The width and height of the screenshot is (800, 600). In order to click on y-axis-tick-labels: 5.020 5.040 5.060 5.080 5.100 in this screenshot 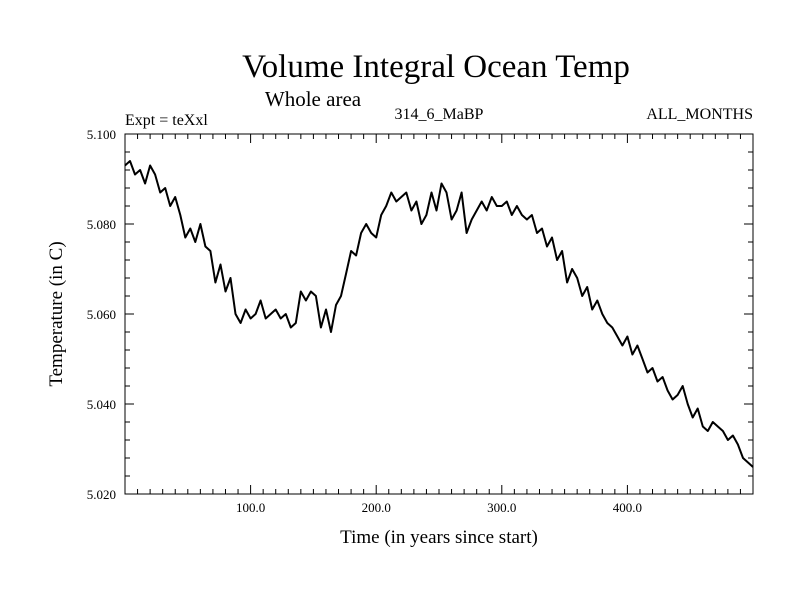, I will do `click(101, 314)`.